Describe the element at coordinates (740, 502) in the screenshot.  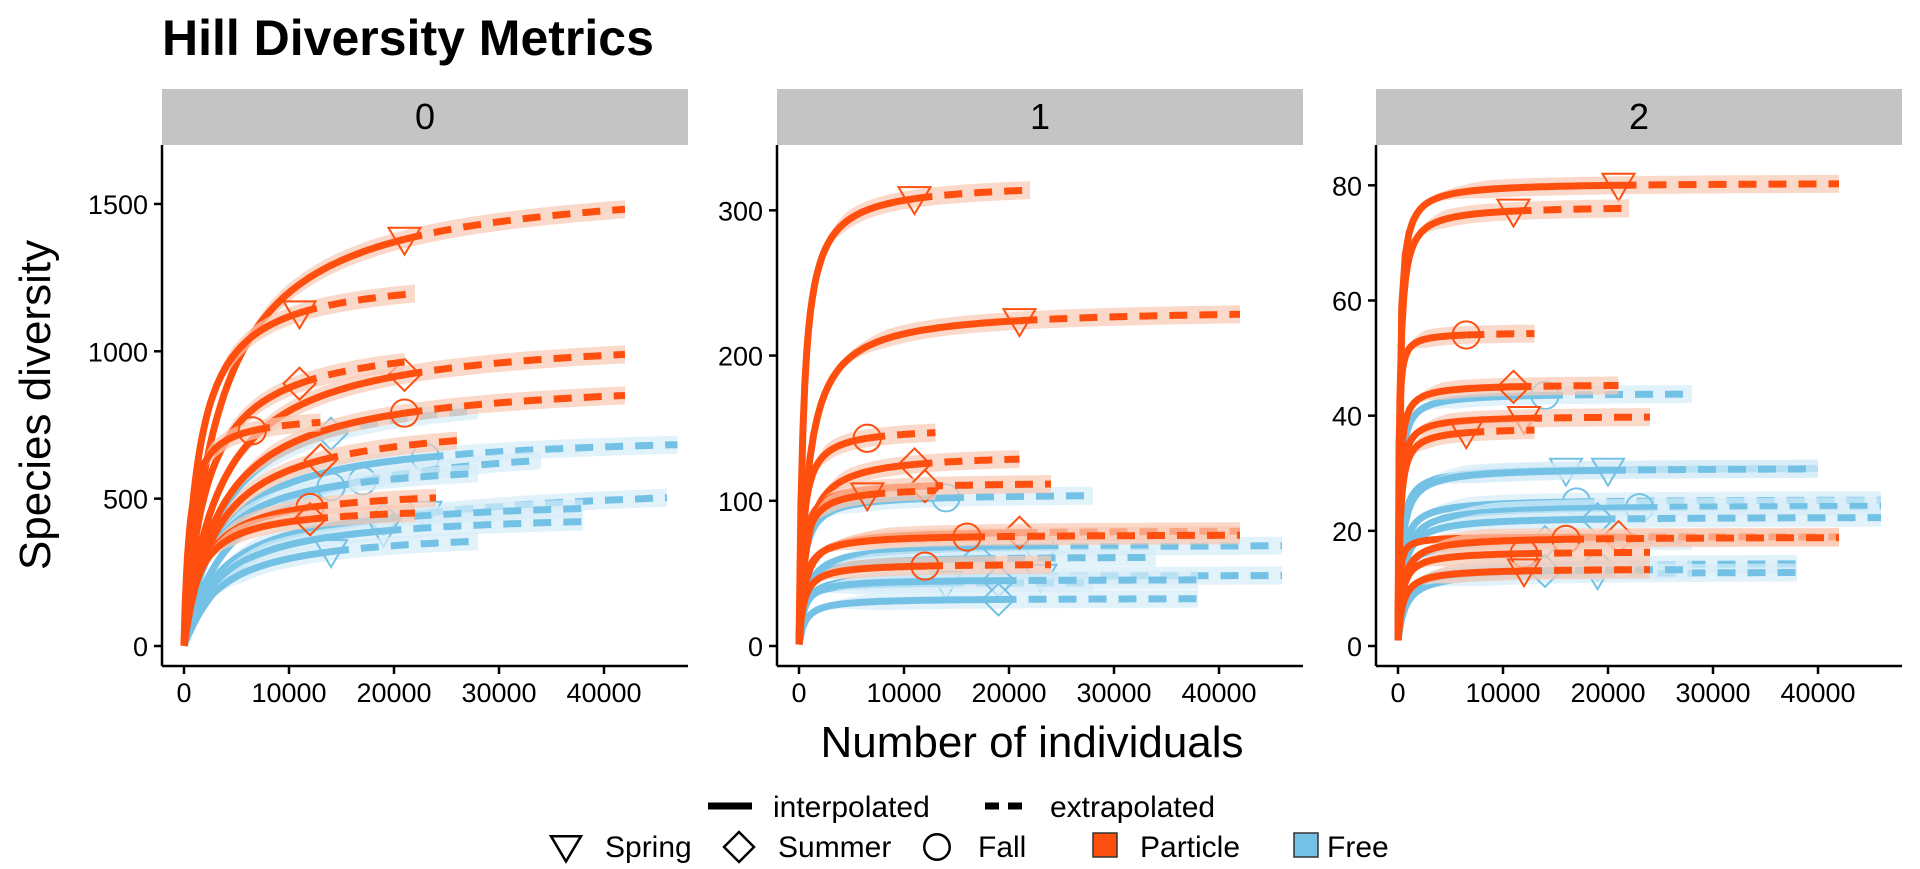
I see `y-tick-label: 100` at that location.